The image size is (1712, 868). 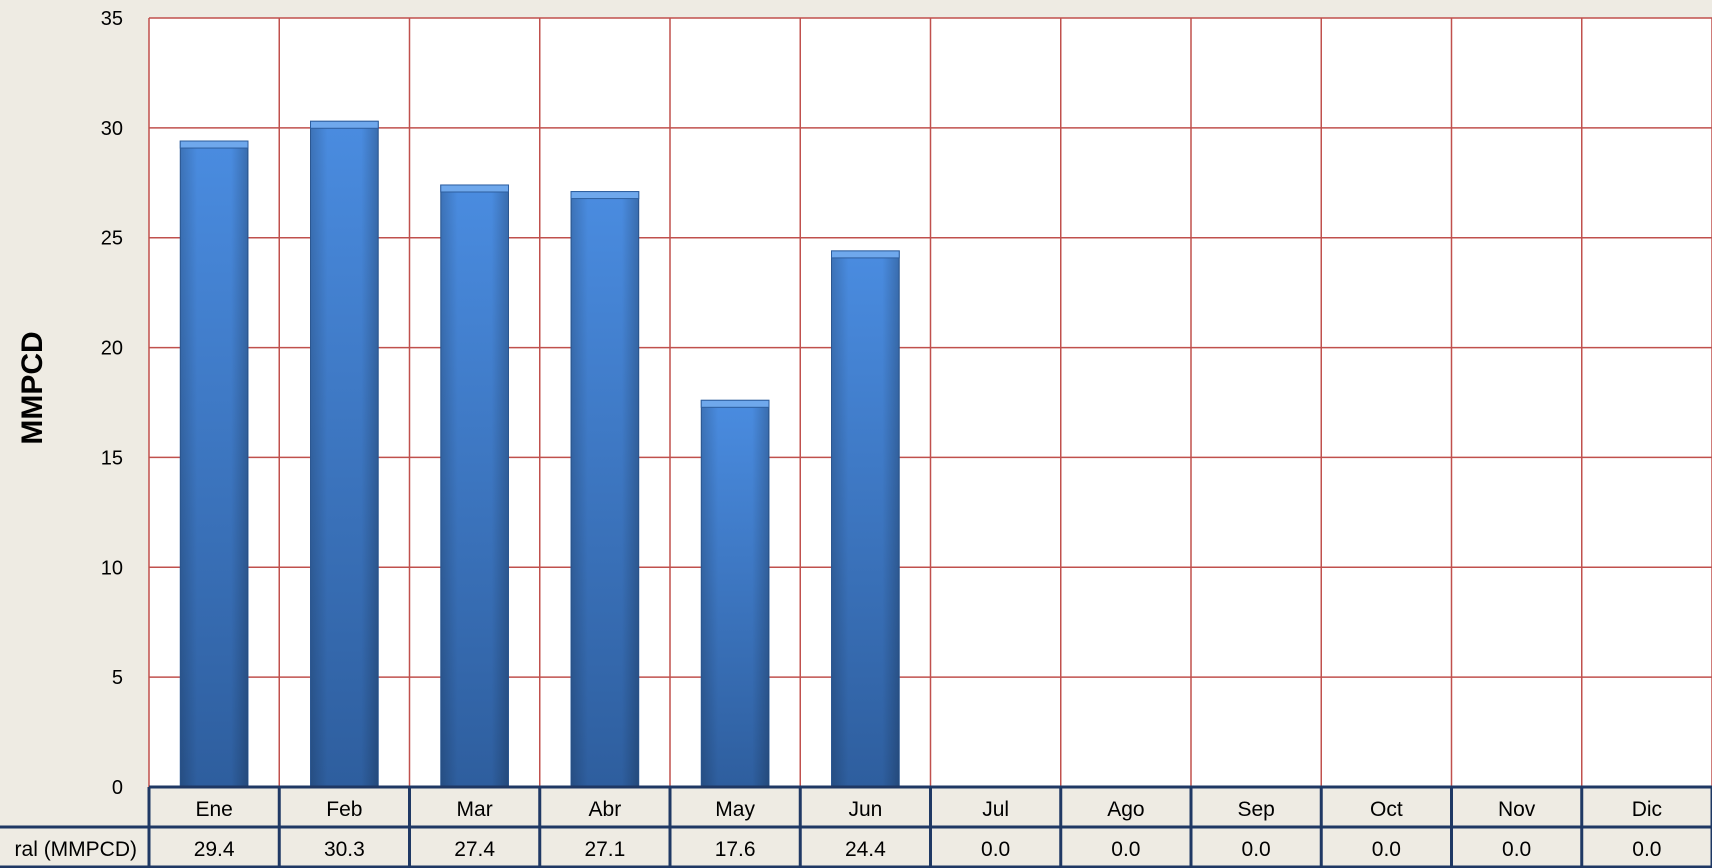 I want to click on x-tick-label-Nov: Nov, so click(x=1517, y=809).